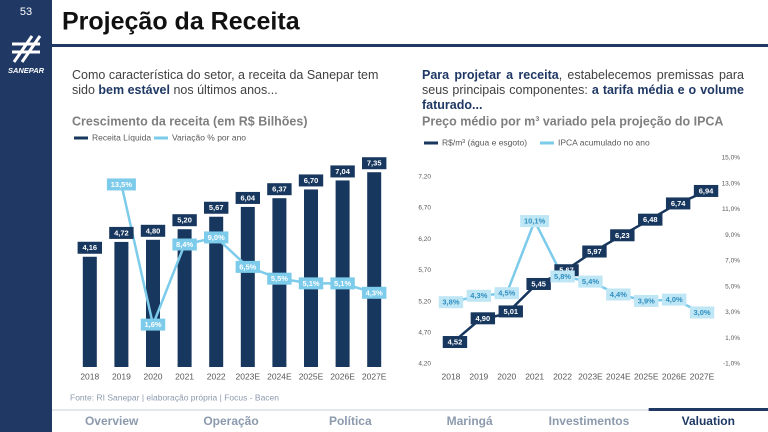 Image resolution: width=768 pixels, height=432 pixels. I want to click on legend-label: Variação % por ano, so click(209, 137).